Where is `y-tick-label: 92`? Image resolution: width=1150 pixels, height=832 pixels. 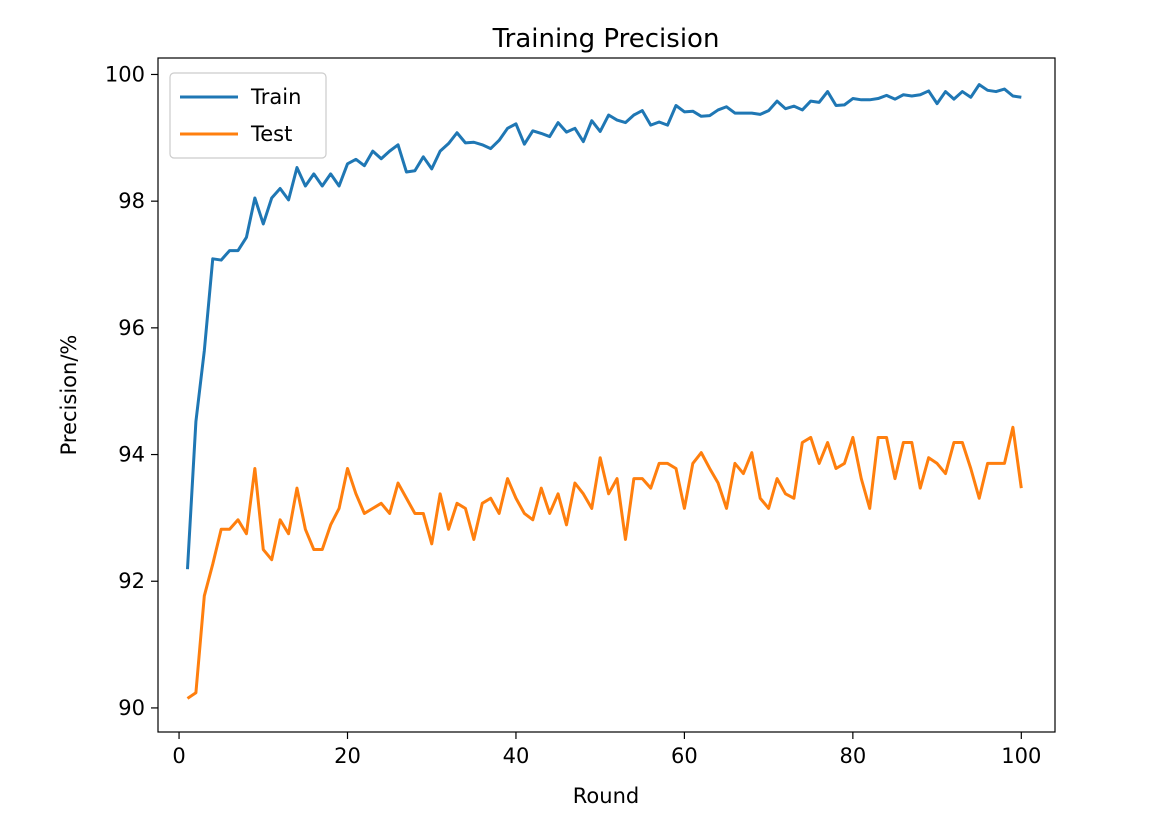 y-tick-label: 92 is located at coordinates (131, 581).